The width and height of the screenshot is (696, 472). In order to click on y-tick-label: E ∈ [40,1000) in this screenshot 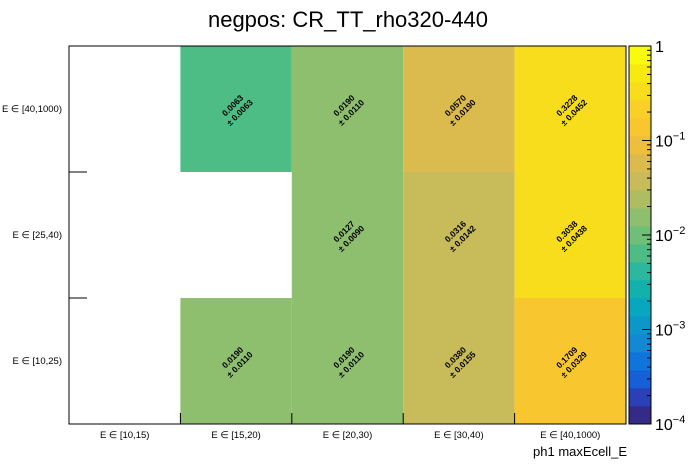, I will do `click(32, 109)`.